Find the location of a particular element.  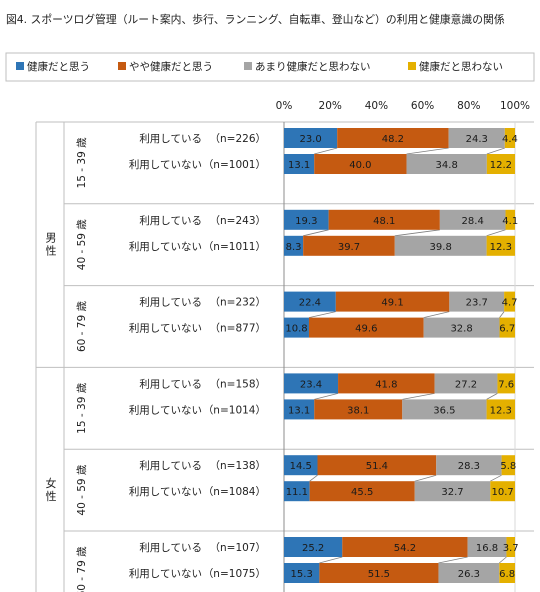

bar-value-label: 54.2 is located at coordinates (405, 548).